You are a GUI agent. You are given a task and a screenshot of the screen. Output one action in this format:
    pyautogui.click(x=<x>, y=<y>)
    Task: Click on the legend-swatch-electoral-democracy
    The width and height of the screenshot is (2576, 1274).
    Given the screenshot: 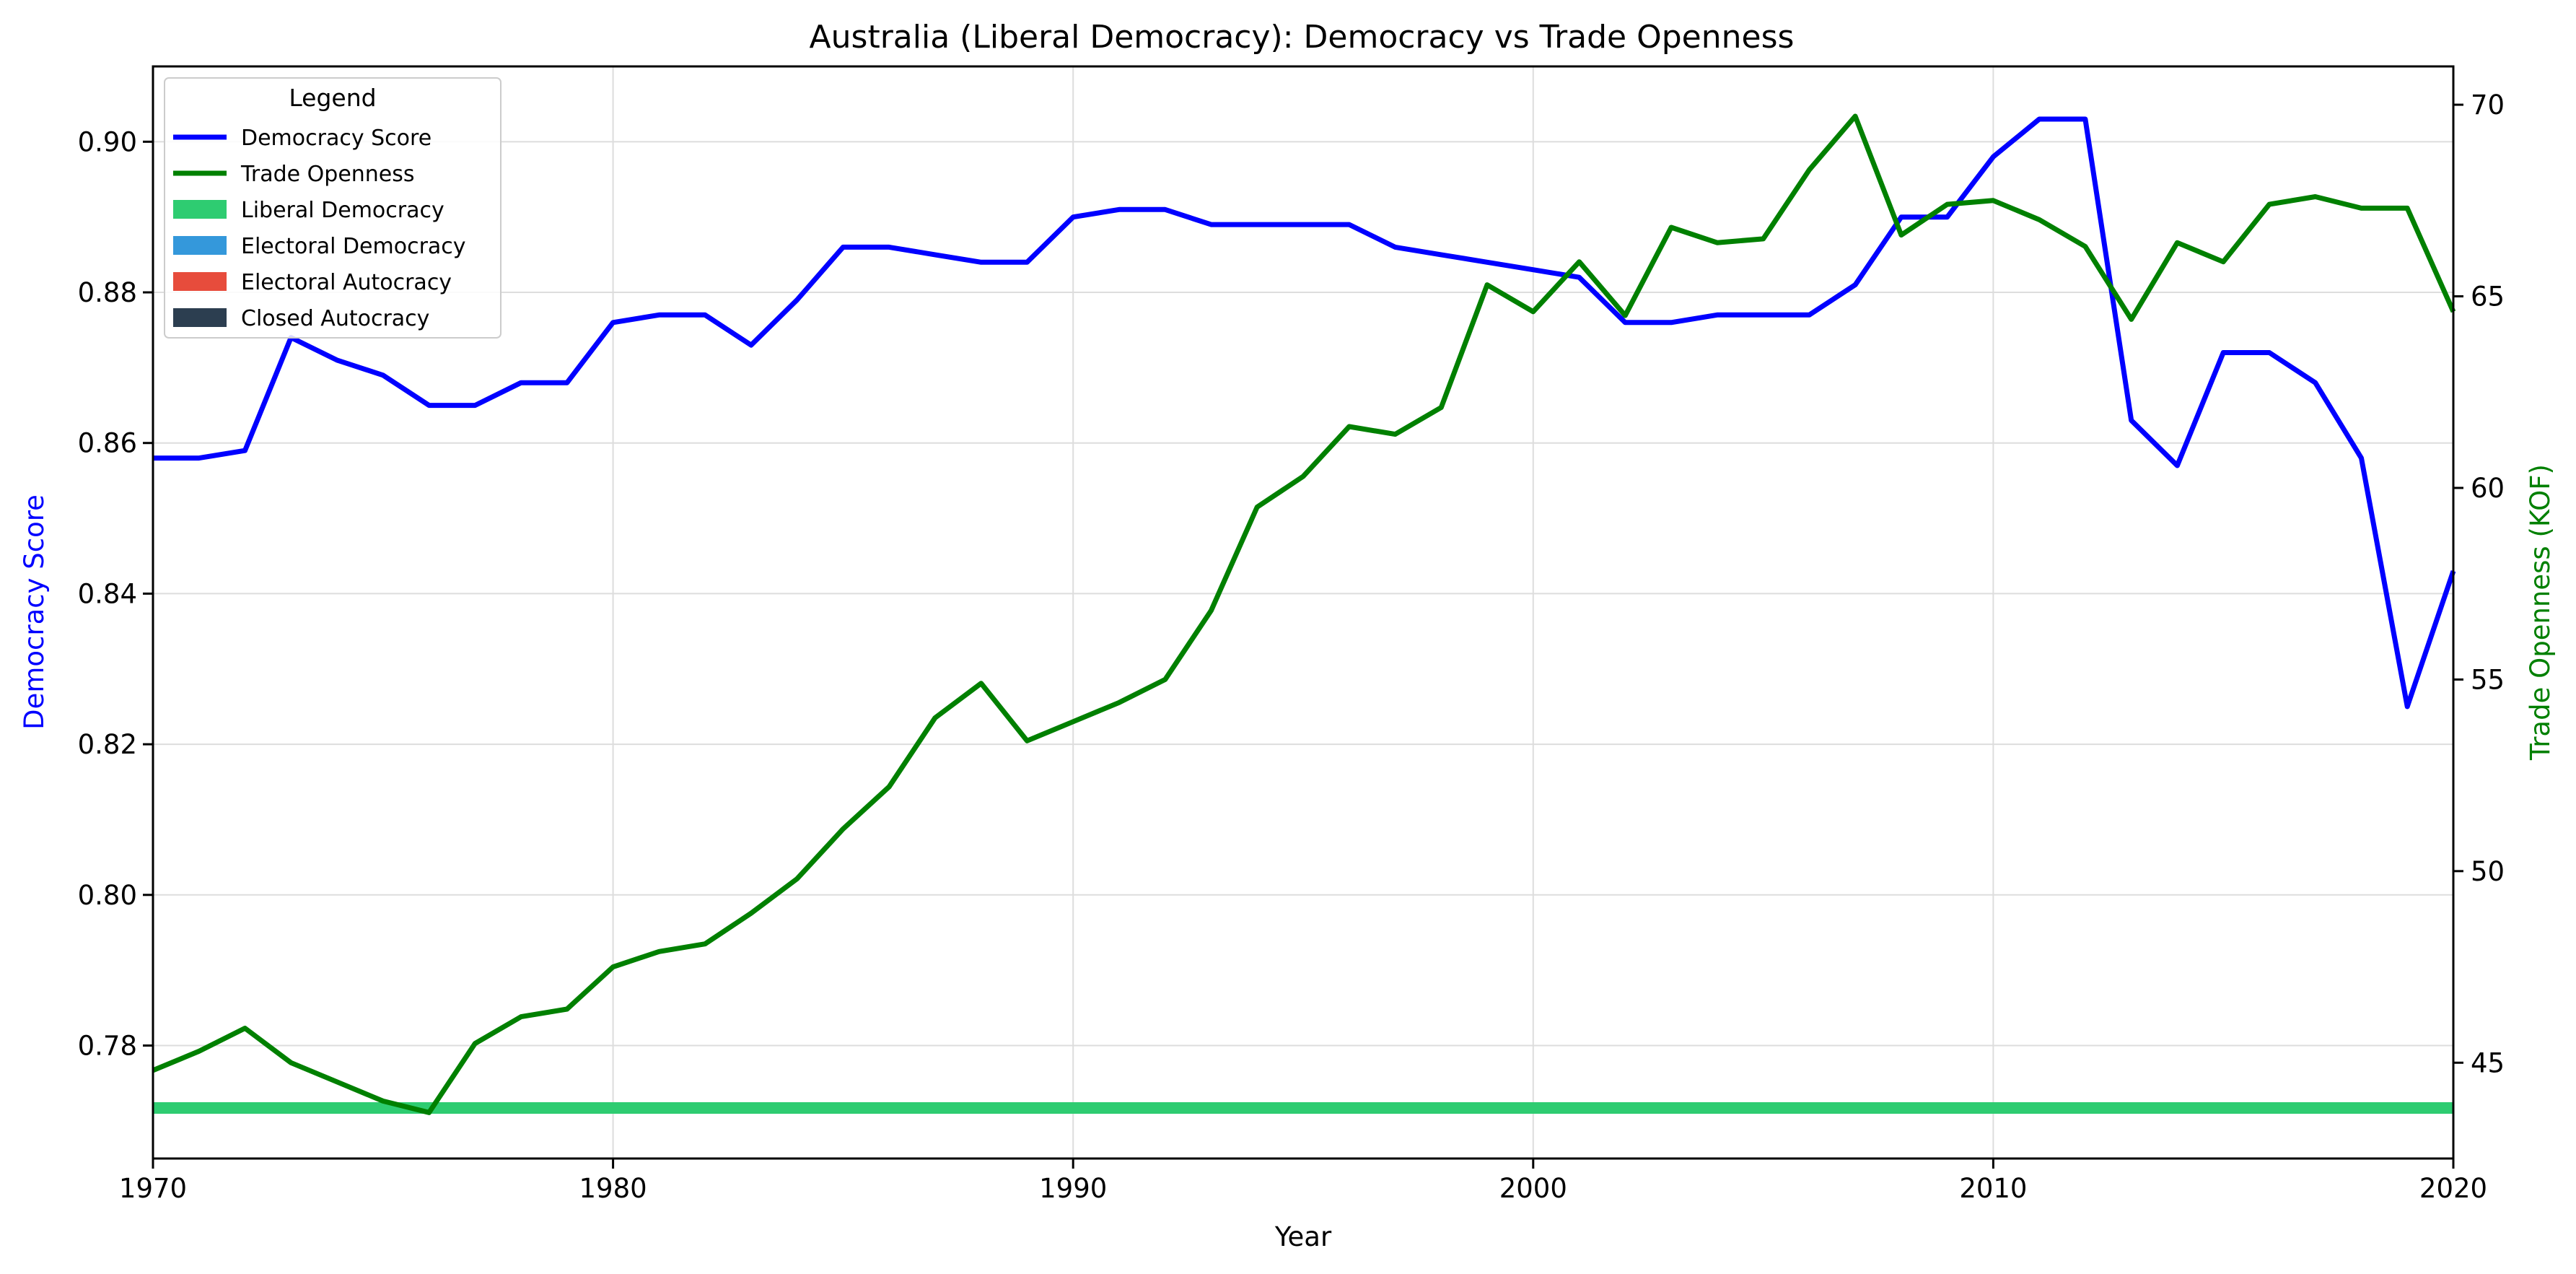 What is the action you would take?
    pyautogui.click(x=200, y=245)
    